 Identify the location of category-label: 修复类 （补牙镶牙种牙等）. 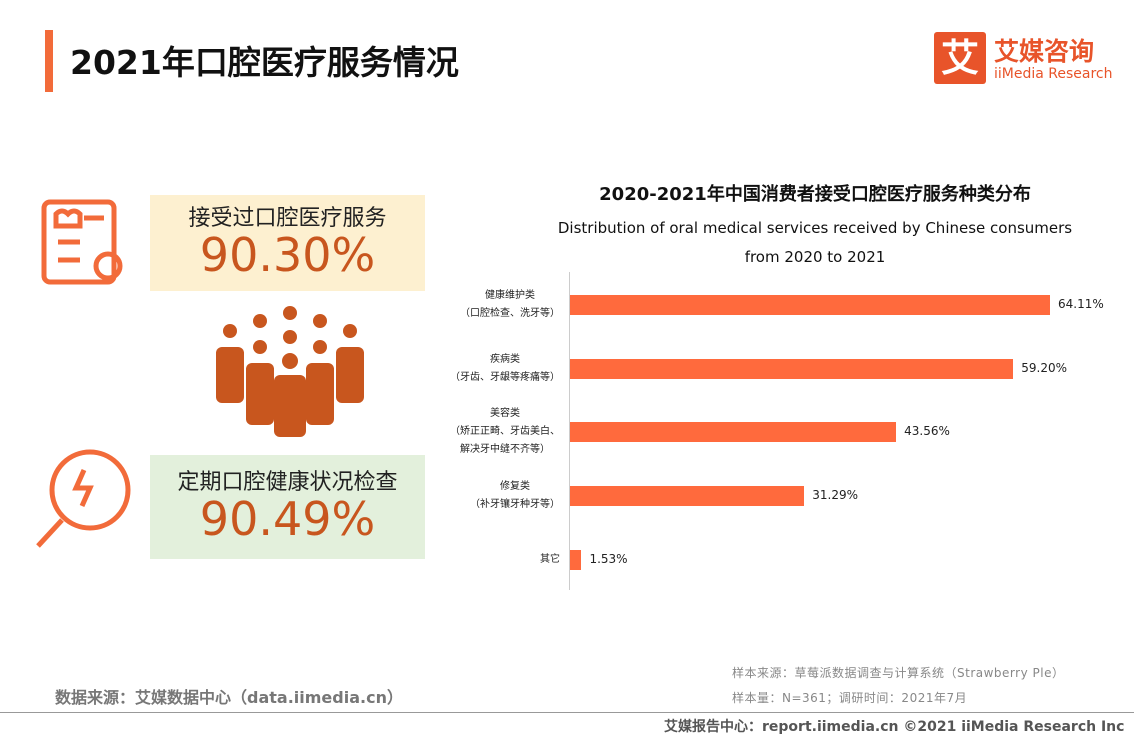
(515, 496).